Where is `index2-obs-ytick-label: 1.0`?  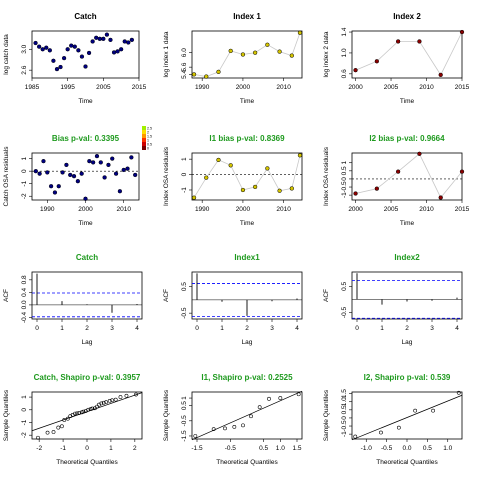 index2-obs-ytick-label: 1.0 is located at coordinates (344, 52).